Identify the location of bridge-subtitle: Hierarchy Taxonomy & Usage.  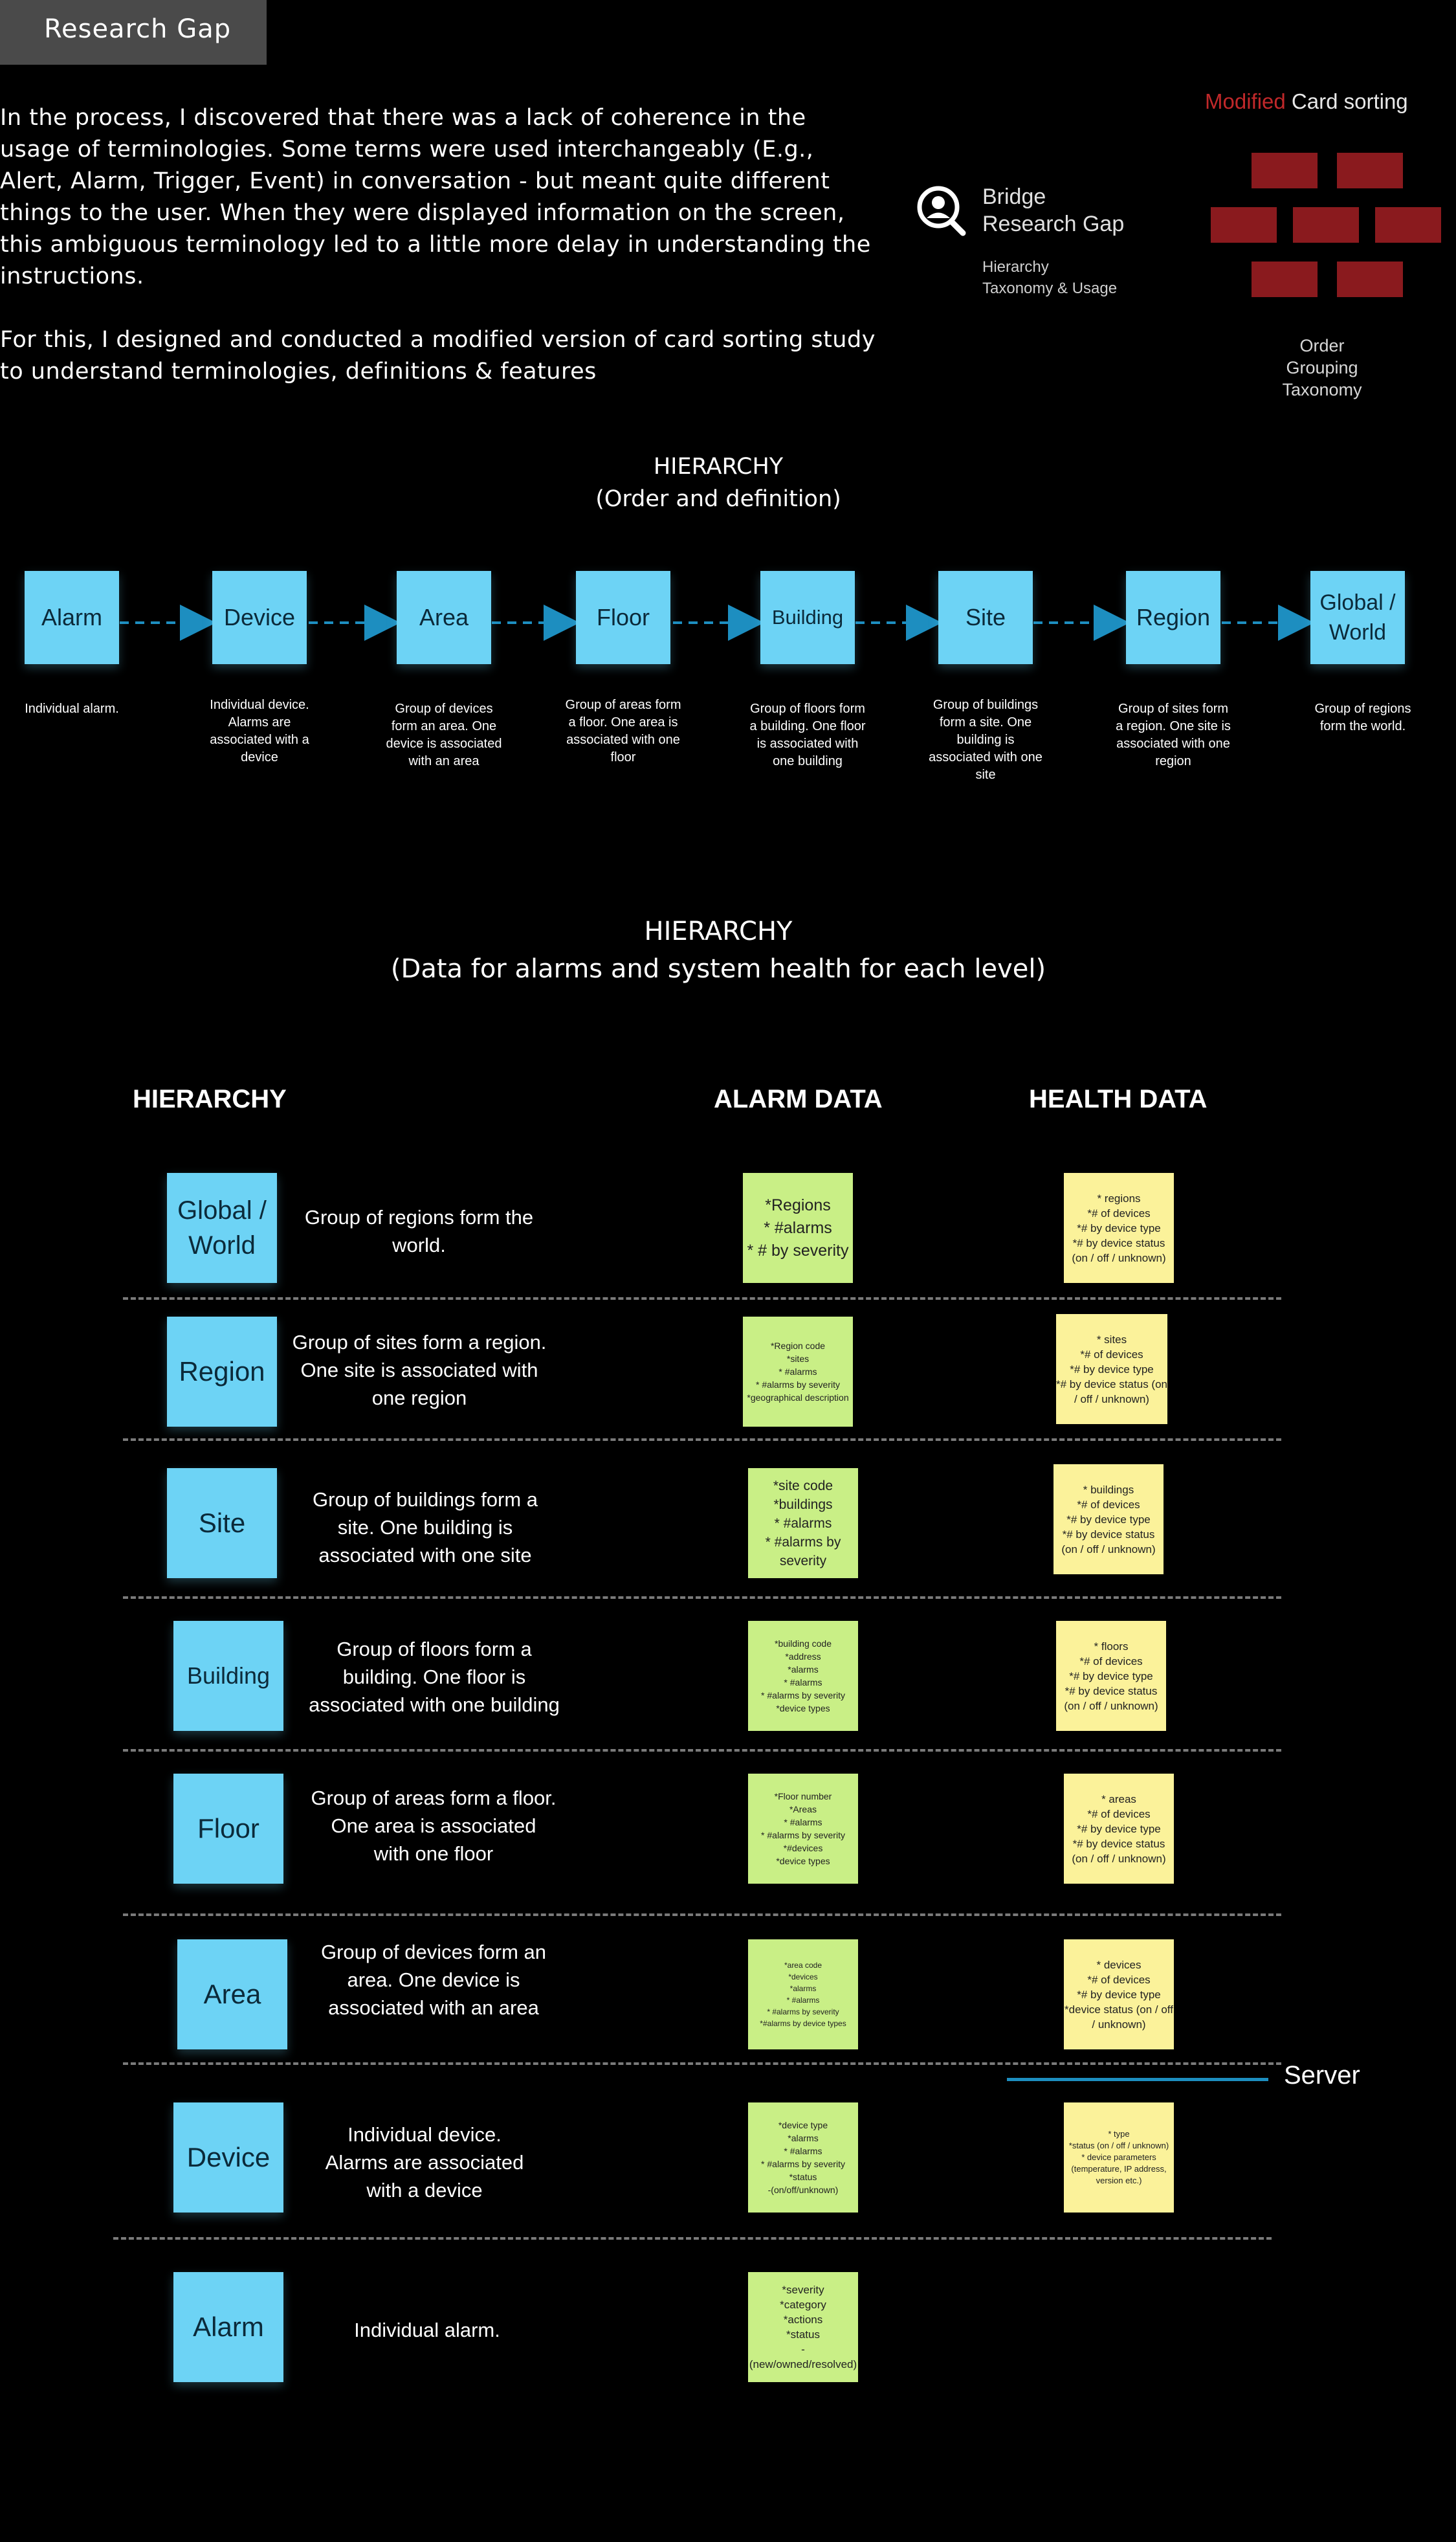
(1049, 277).